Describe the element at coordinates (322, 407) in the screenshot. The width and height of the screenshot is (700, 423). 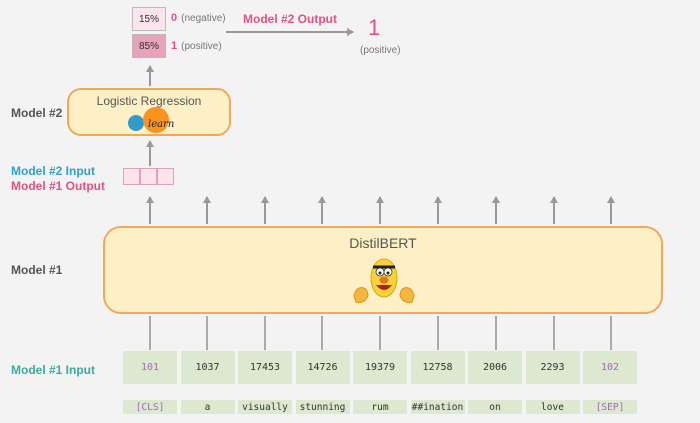
I see `token-word: stunning` at that location.